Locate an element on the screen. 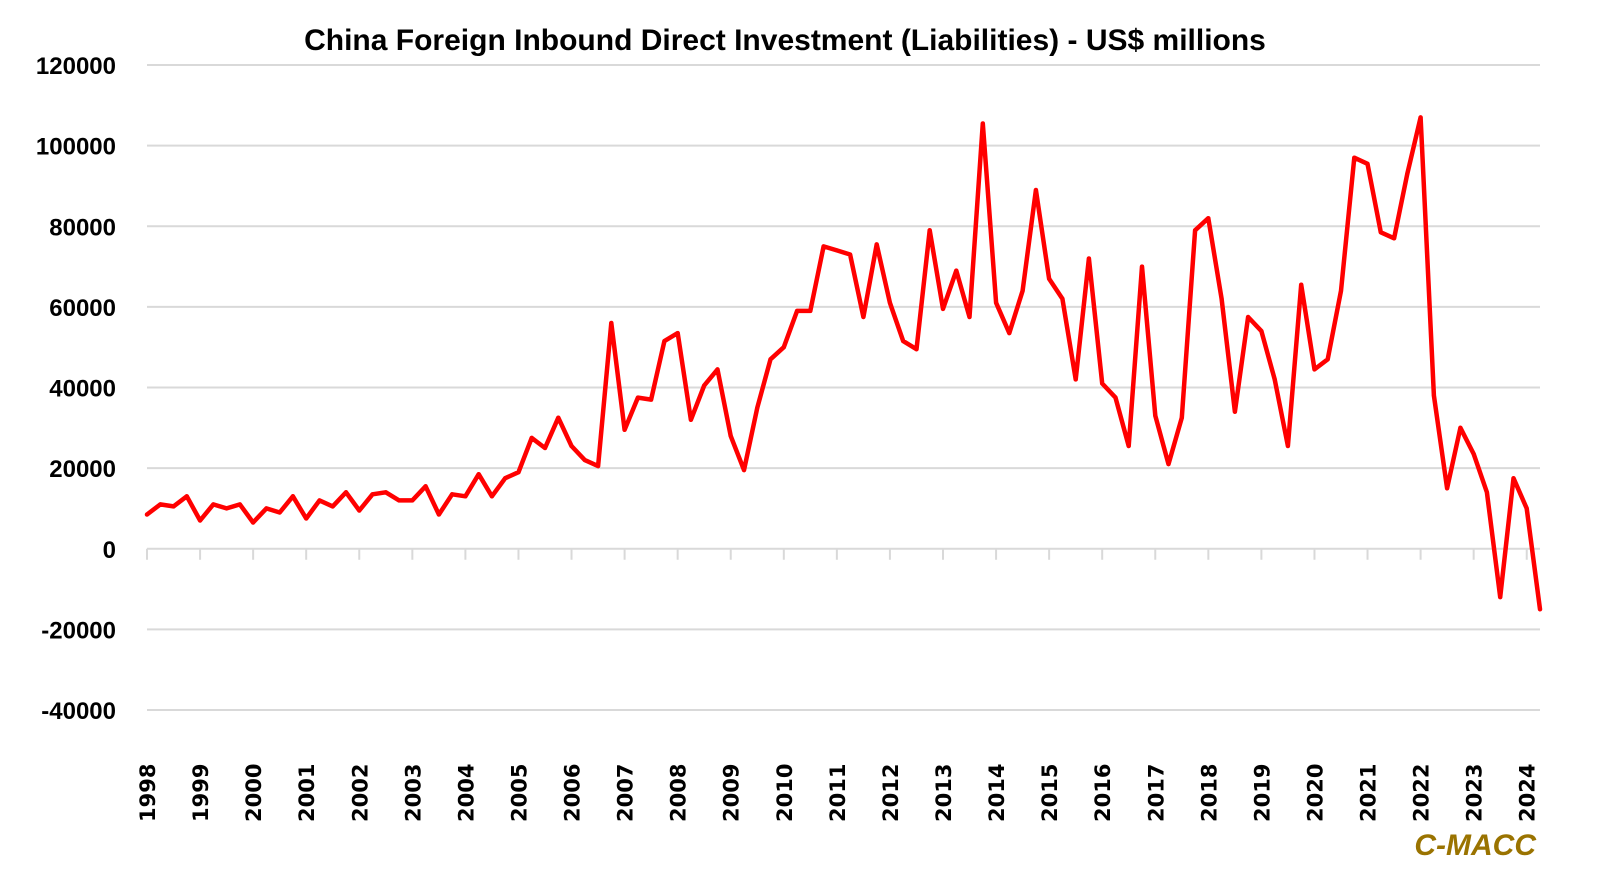  x-tick-label: 2015 is located at coordinates (1050, 793).